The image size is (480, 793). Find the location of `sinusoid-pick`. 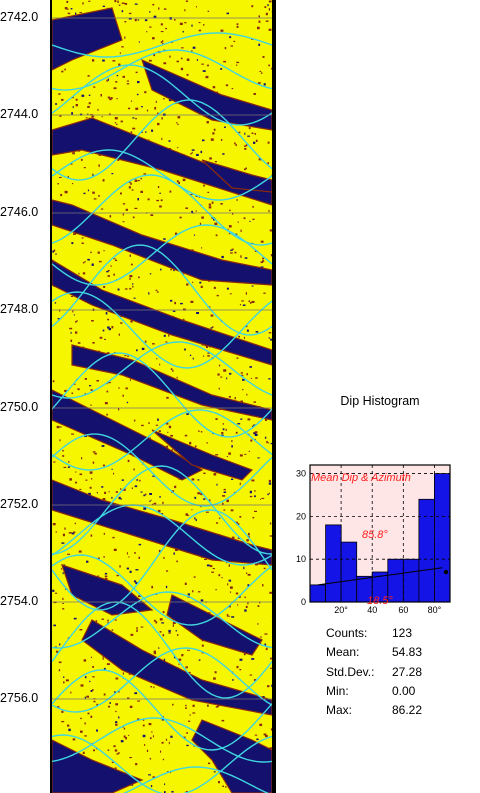

sinusoid-pick is located at coordinates (162, 70).